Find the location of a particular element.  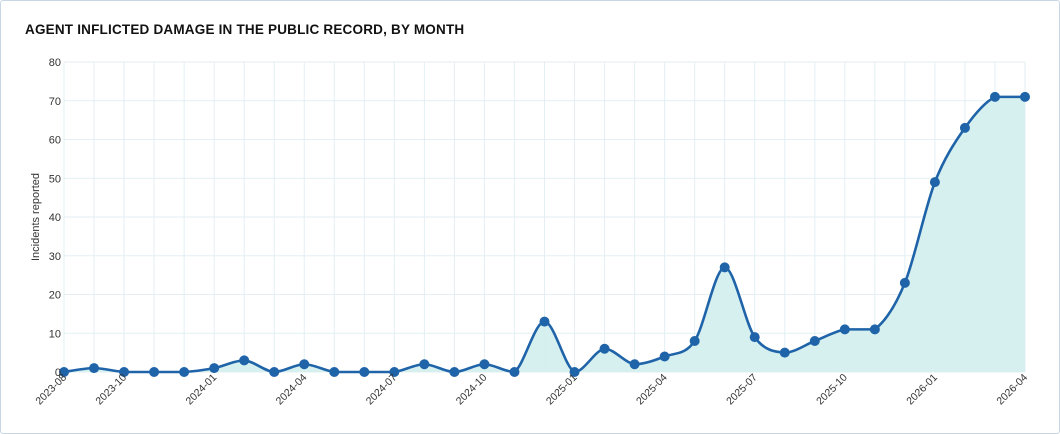

y-tick-label: 40 is located at coordinates (55, 218).